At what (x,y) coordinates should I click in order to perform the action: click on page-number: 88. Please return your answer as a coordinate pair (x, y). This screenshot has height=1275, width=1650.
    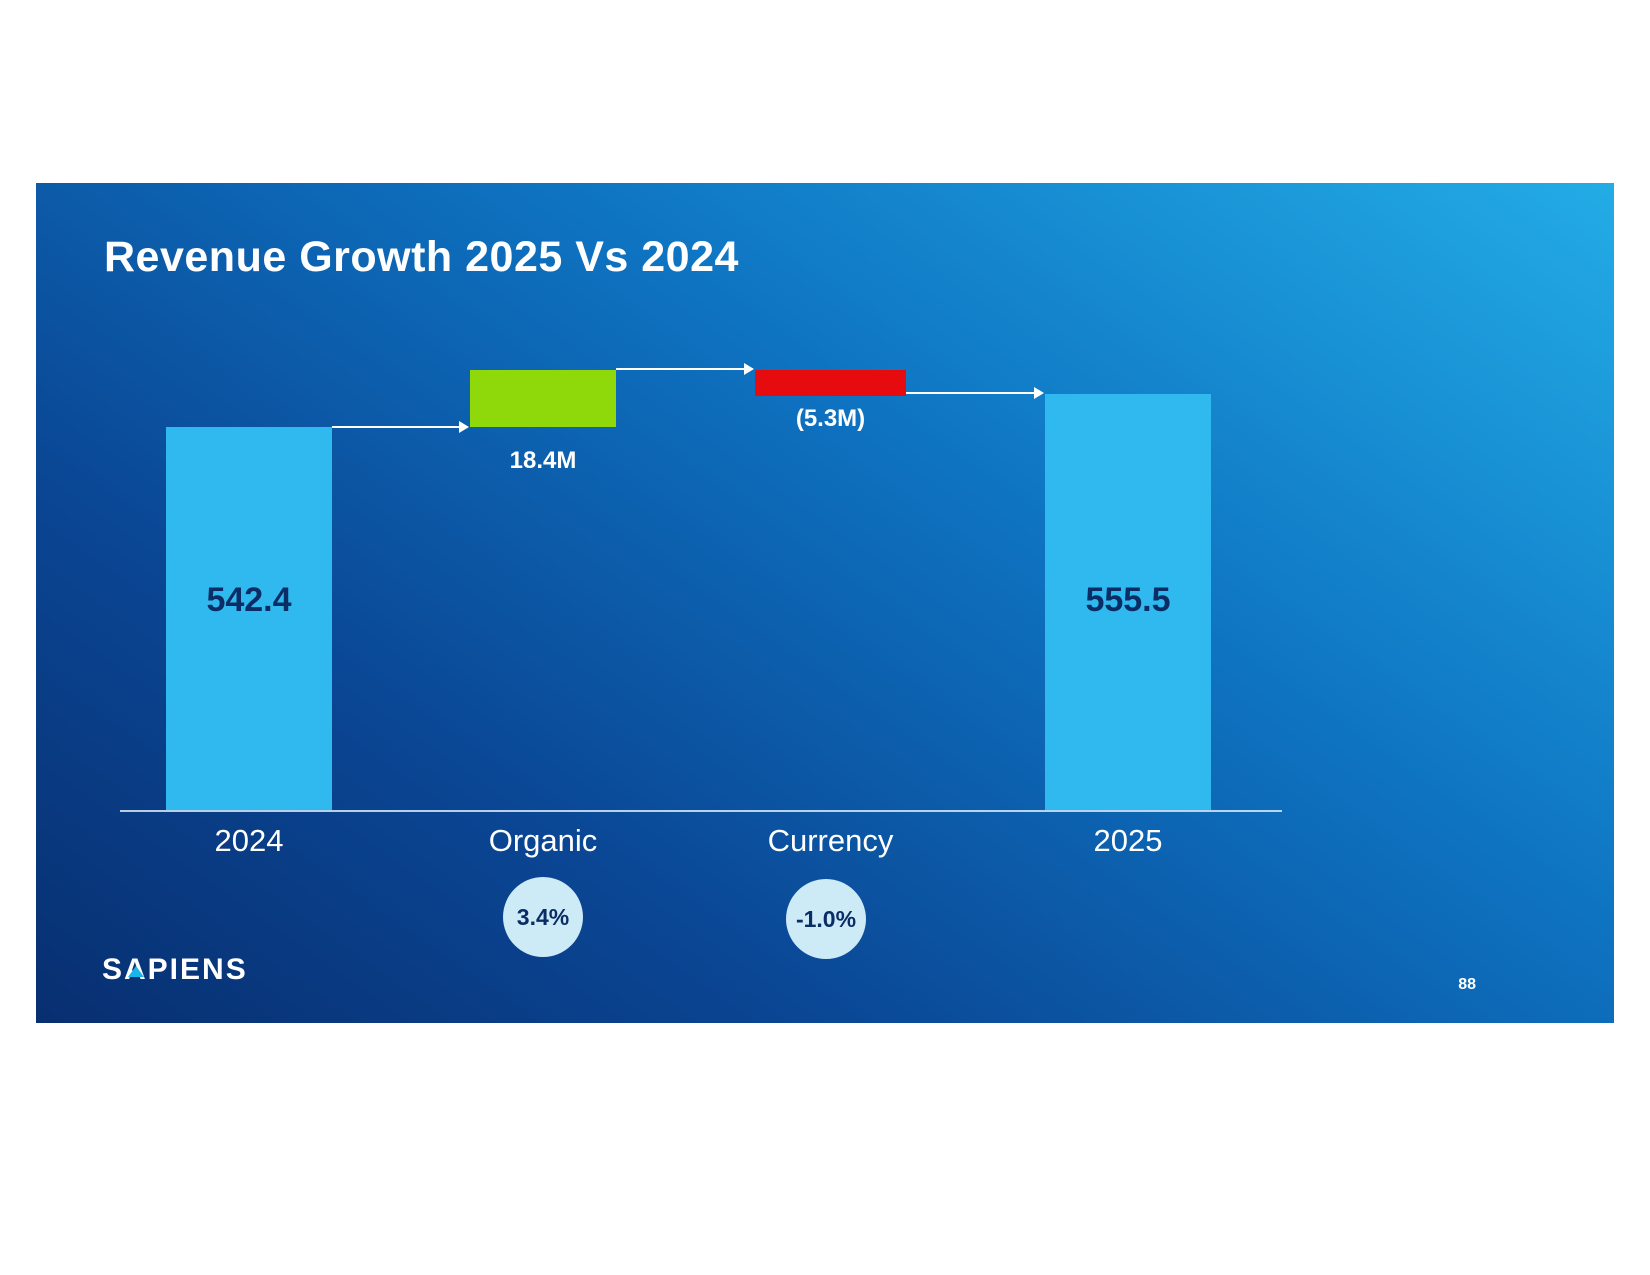
    Looking at the image, I should click on (1467, 984).